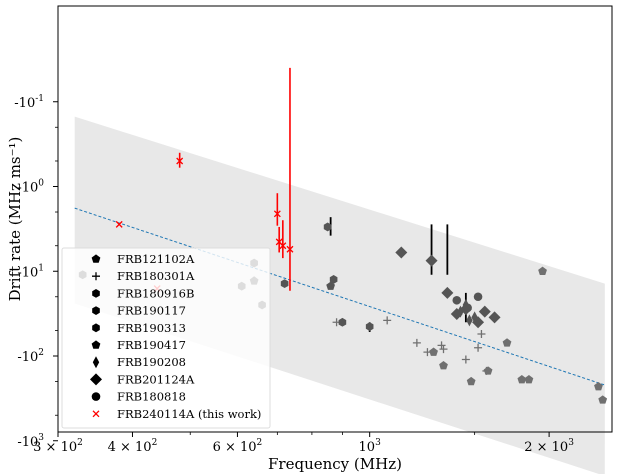 The image size is (623, 474). I want to click on legend-item: FRB180818, so click(138, 397).